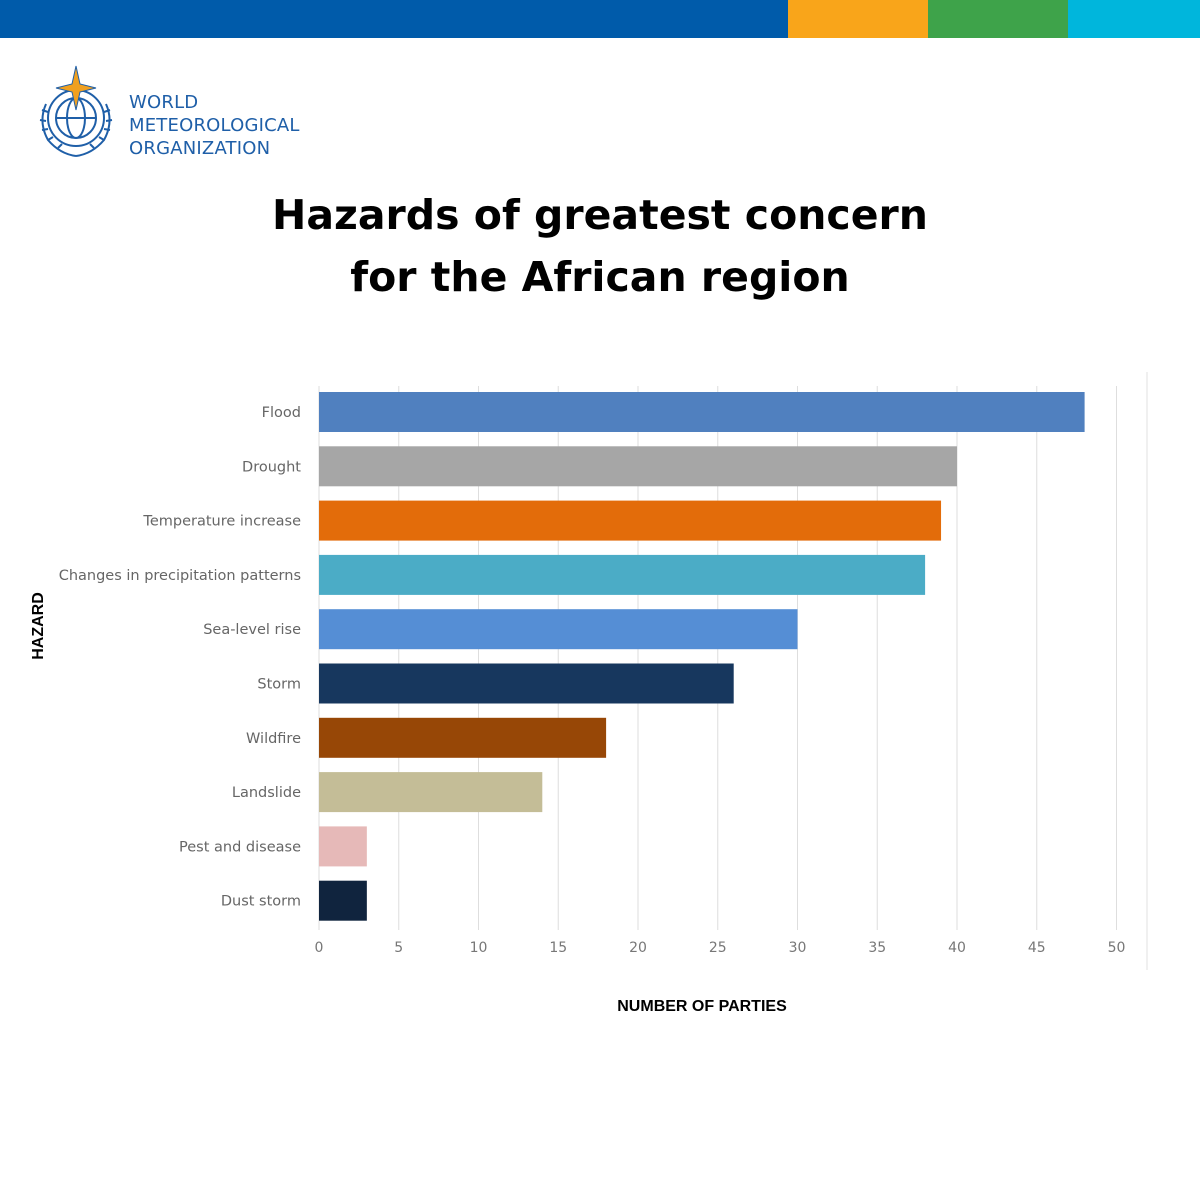 The height and width of the screenshot is (1200, 1200). Describe the element at coordinates (273, 739) in the screenshot. I see `category-label: Wildfire` at that location.